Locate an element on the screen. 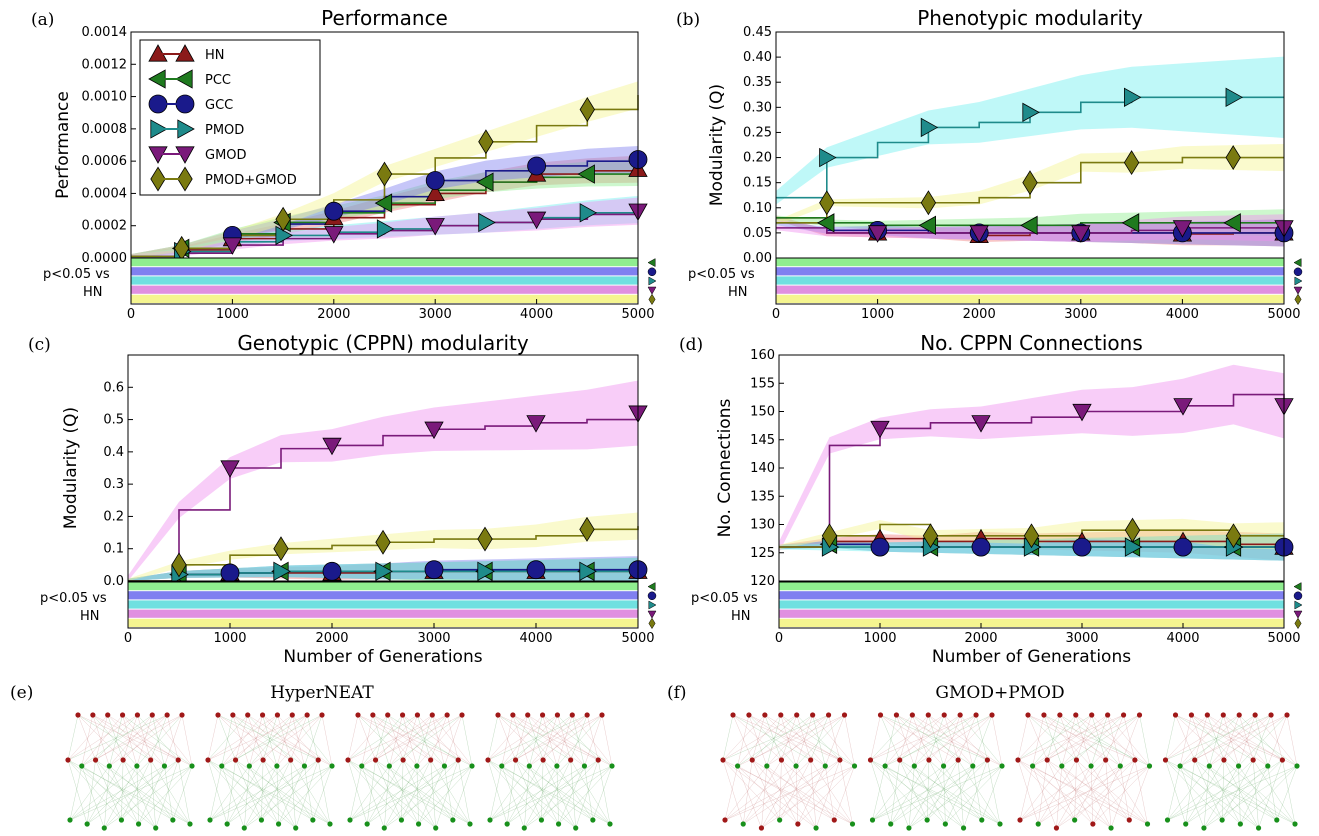 This screenshot has width=1319, height=836. sig-frame is located at coordinates (1031, 605).